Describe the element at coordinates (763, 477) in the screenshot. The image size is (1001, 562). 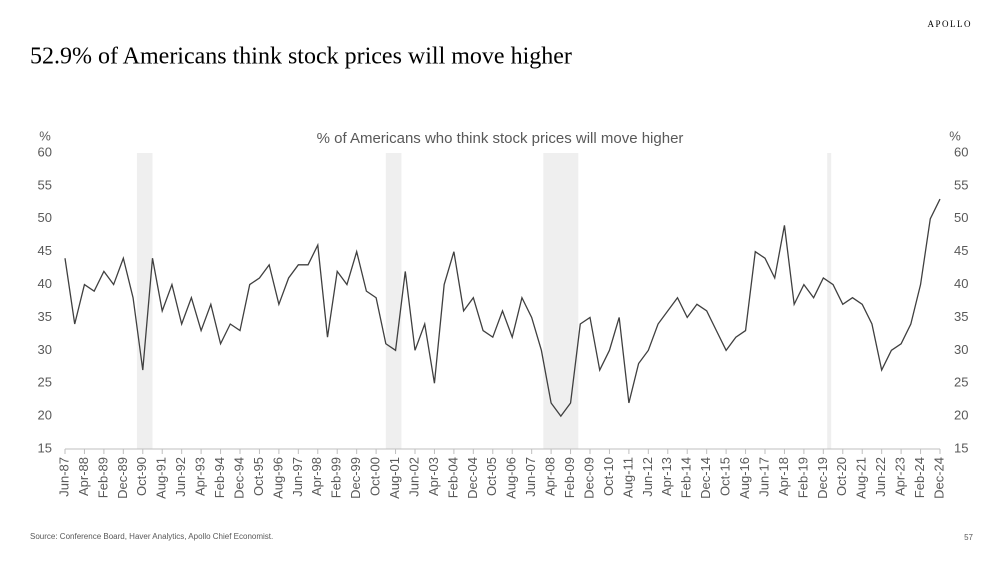
I see `x-tick-label: Jun-17` at that location.